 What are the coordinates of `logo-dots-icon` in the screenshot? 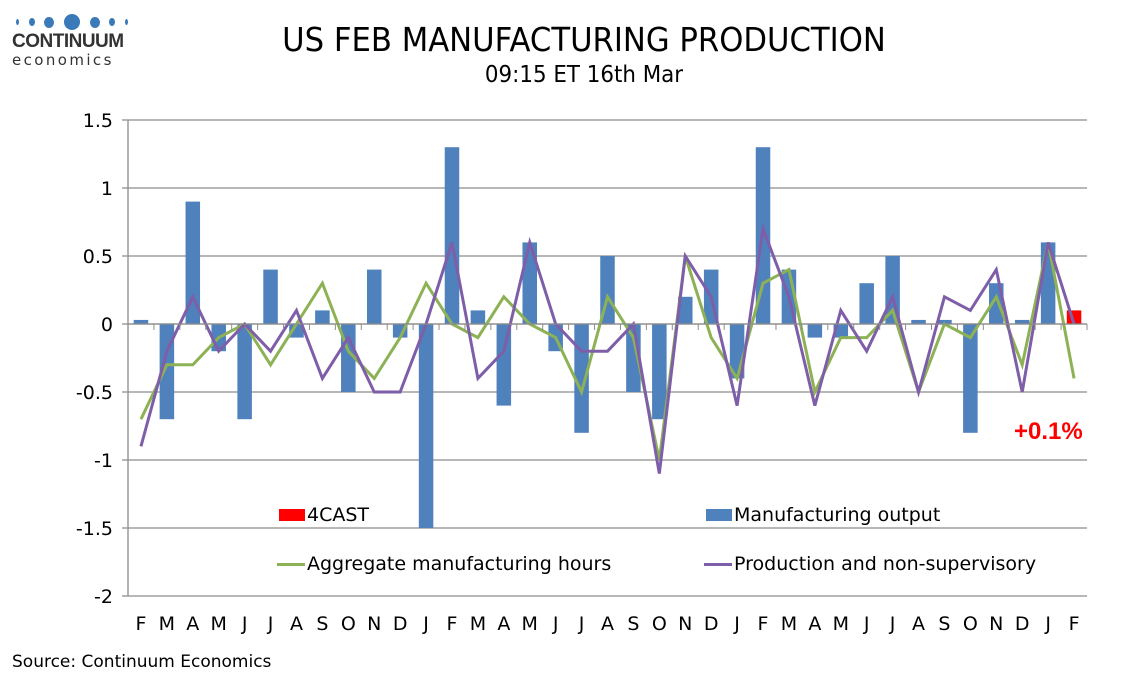 It's located at (72, 22).